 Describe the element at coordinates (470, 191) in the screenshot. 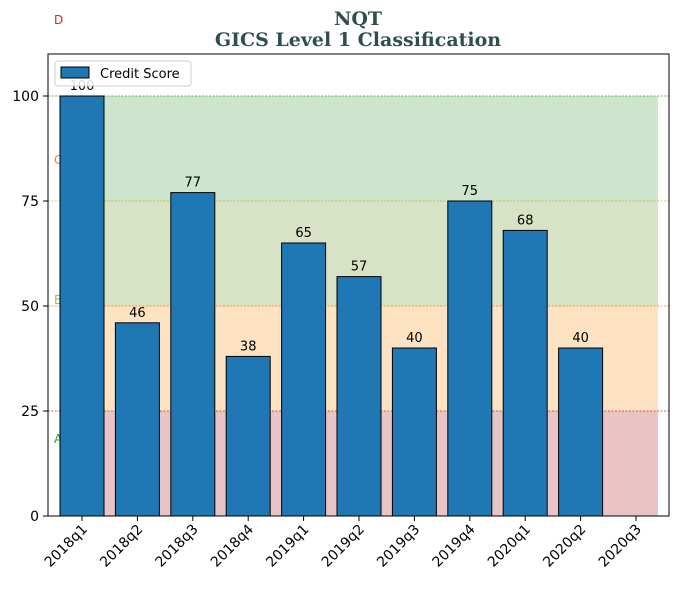

I see `data-label-2019q4: 75` at that location.